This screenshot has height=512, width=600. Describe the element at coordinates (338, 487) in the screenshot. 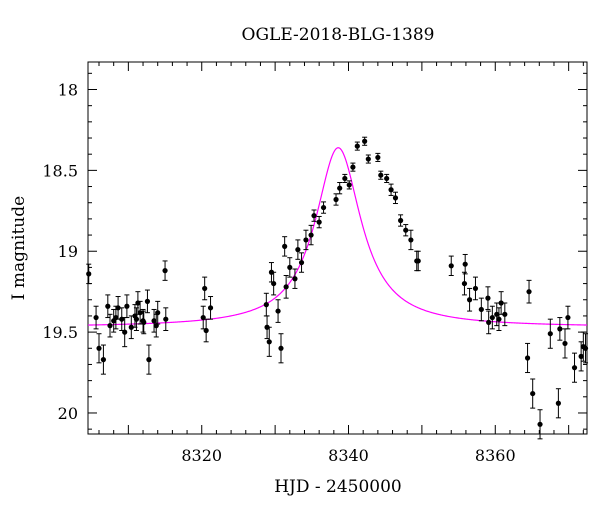

I see `x-axis-label: HJD - 2450000` at that location.